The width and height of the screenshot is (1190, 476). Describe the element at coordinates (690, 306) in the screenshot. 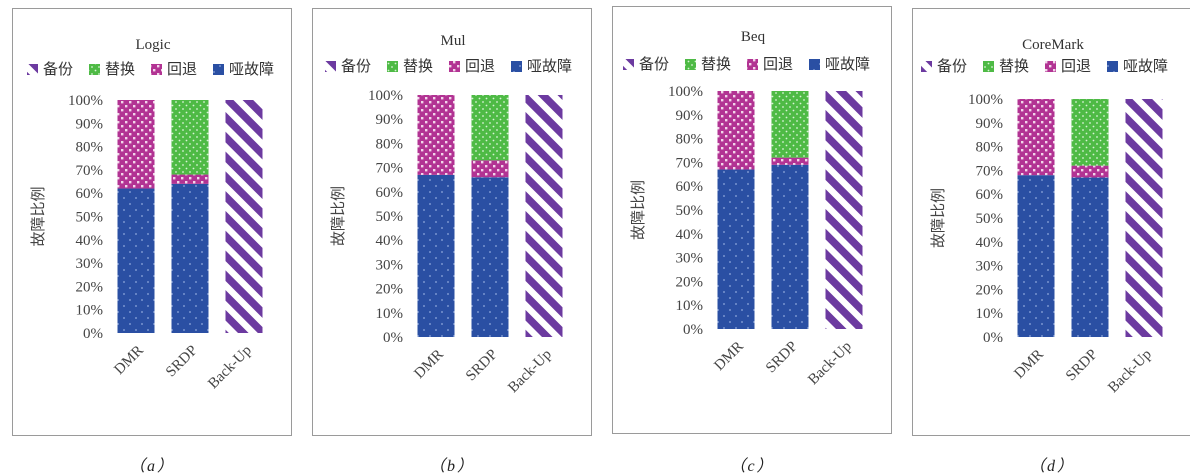

I see `y-tick-label-c: 10%` at that location.